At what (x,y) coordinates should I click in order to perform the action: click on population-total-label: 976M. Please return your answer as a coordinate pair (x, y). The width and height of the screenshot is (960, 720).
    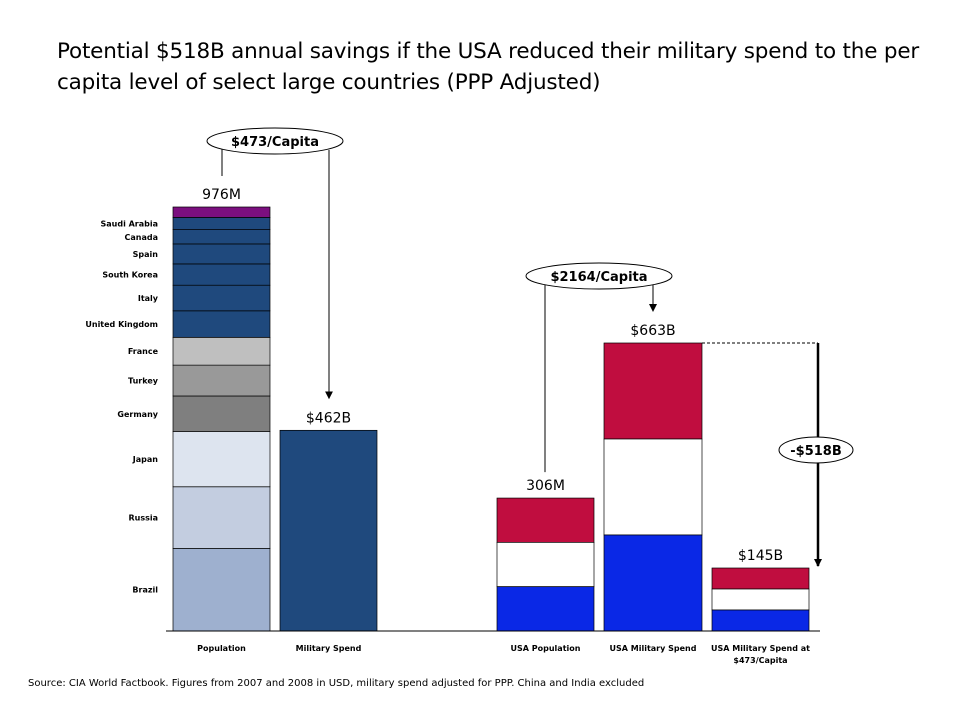
    Looking at the image, I should click on (221, 195).